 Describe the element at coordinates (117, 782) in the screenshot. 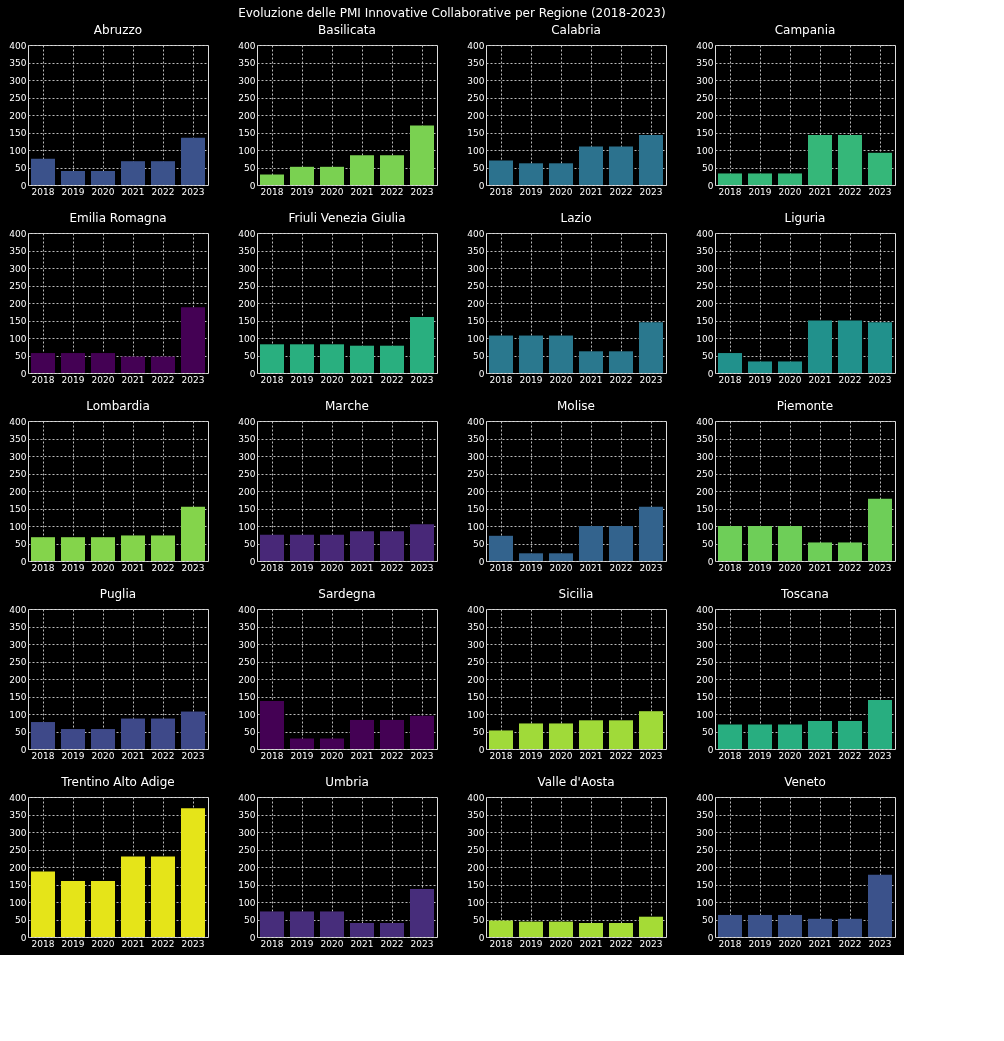

I see `chart-title: Trentino Alto Adige` at that location.